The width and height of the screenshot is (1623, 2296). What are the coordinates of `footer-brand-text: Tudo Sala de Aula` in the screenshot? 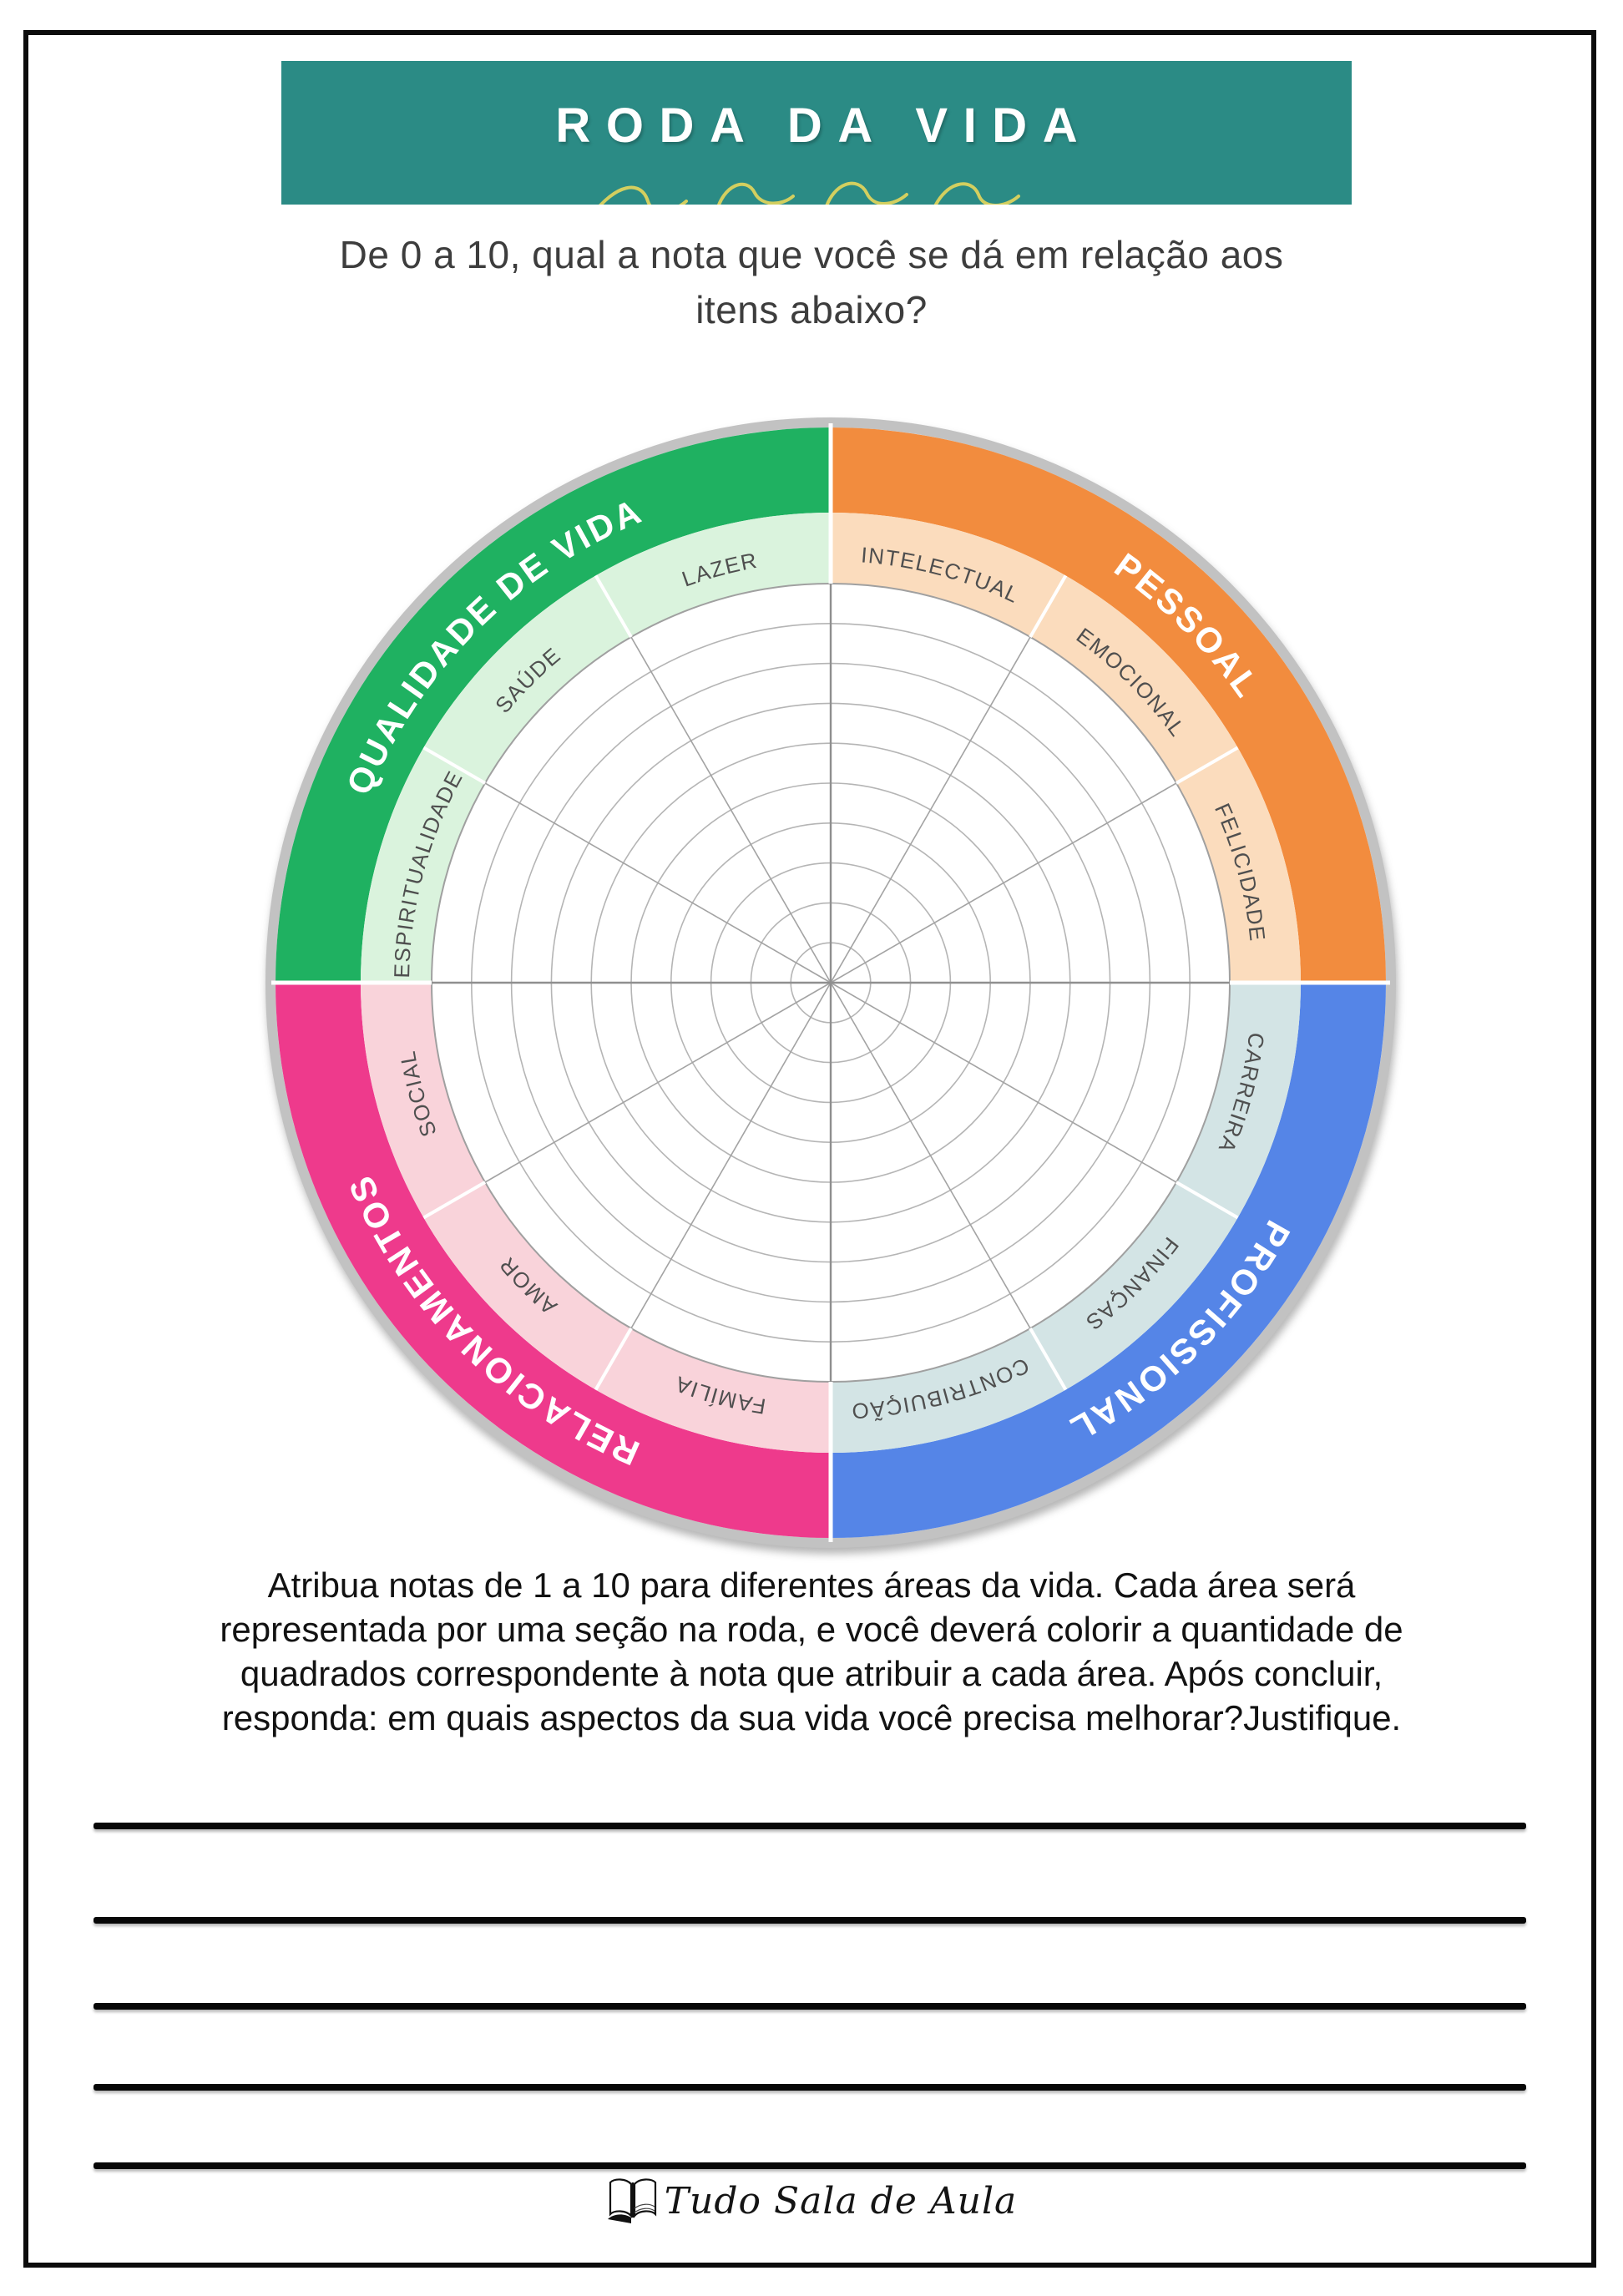 It's located at (841, 2201).